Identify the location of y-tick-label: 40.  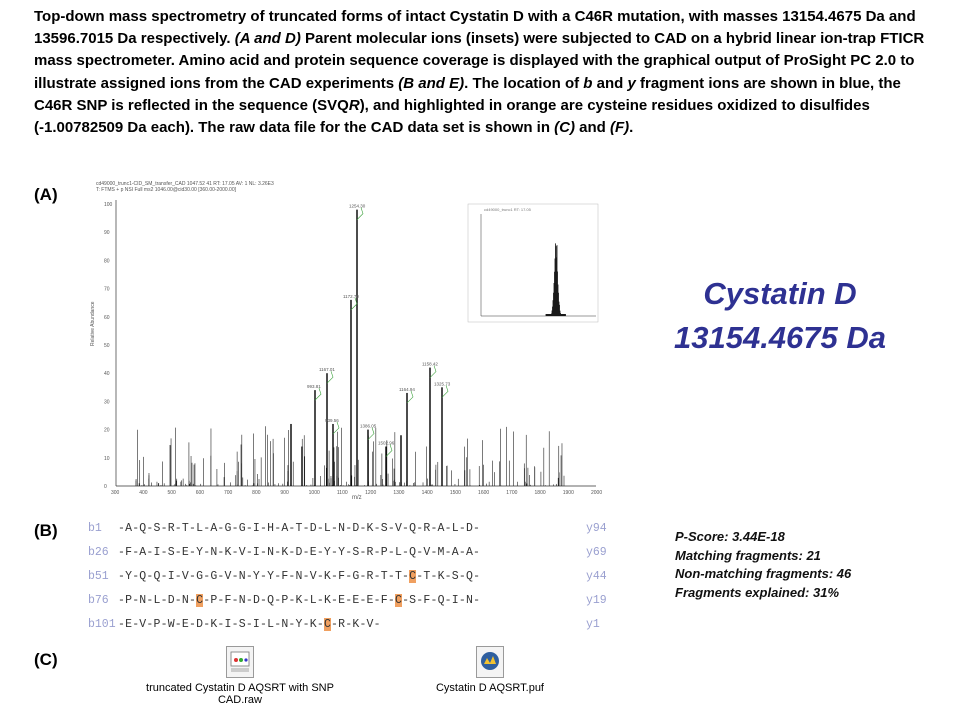
(107, 374).